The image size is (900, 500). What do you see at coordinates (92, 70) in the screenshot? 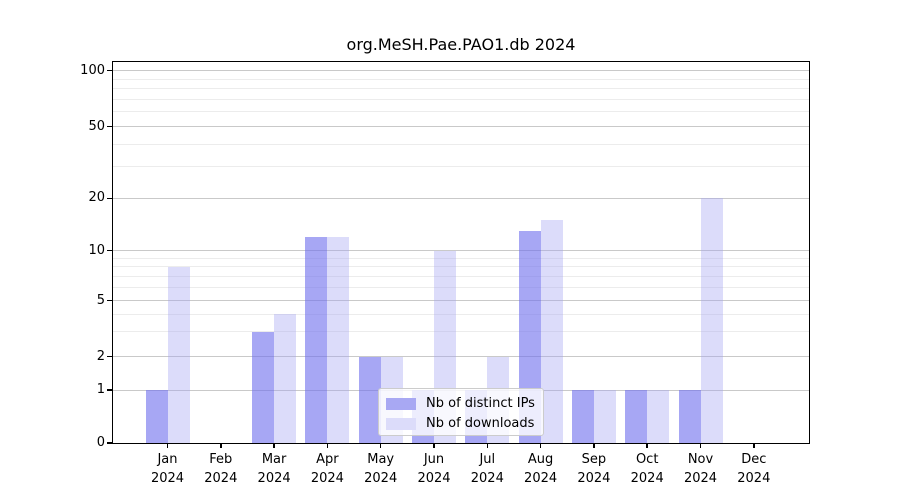
I see `y-tick-label-100: 100` at bounding box center [92, 70].